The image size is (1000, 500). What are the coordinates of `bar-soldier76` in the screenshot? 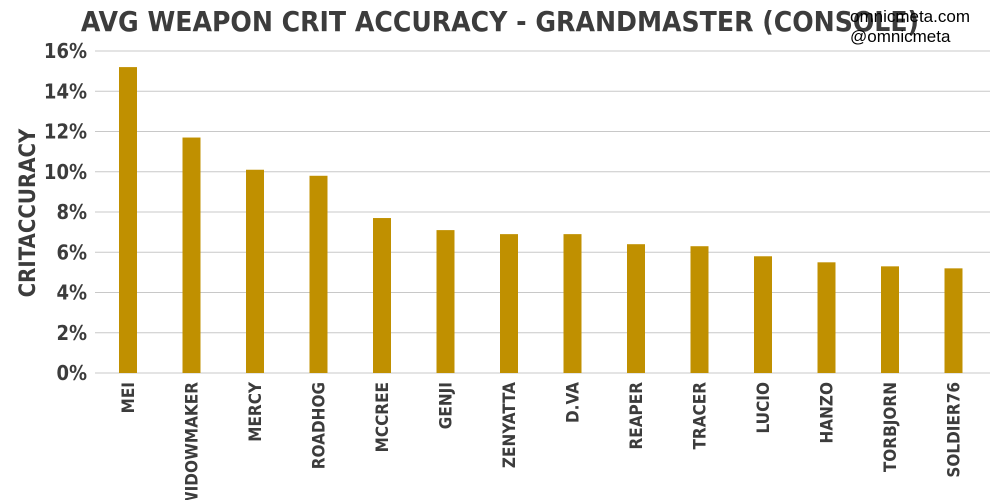 It's located at (953, 320).